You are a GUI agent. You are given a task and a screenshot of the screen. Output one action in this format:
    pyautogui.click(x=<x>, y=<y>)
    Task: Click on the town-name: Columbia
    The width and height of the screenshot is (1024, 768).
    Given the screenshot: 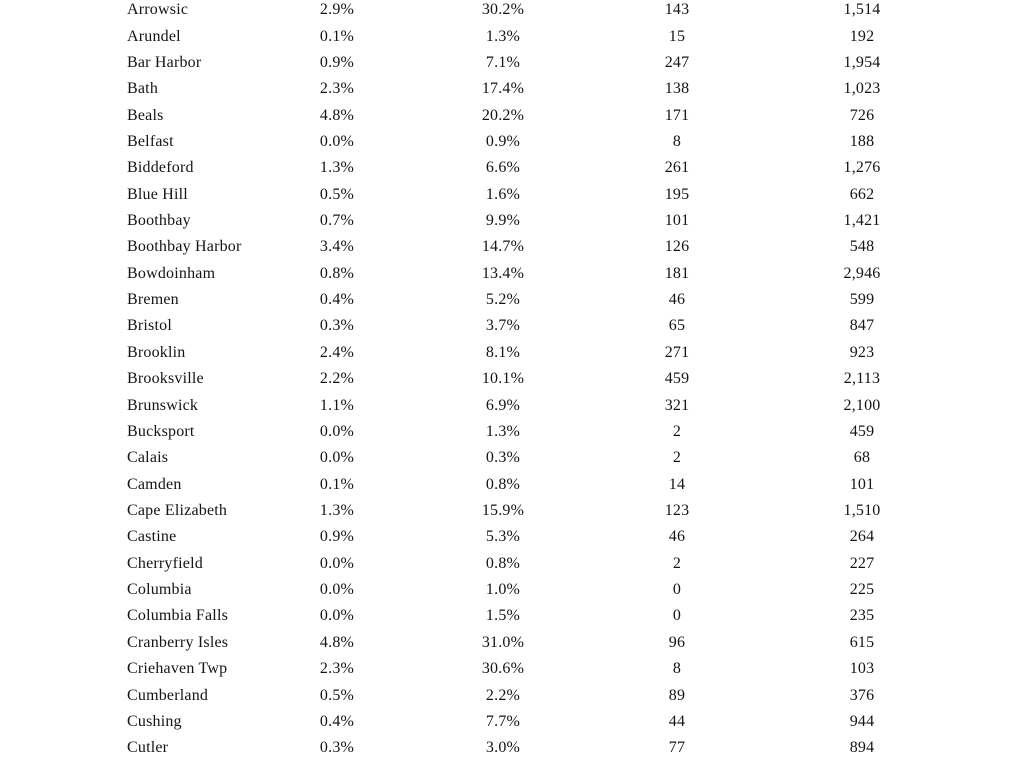 What is the action you would take?
    pyautogui.click(x=159, y=590)
    